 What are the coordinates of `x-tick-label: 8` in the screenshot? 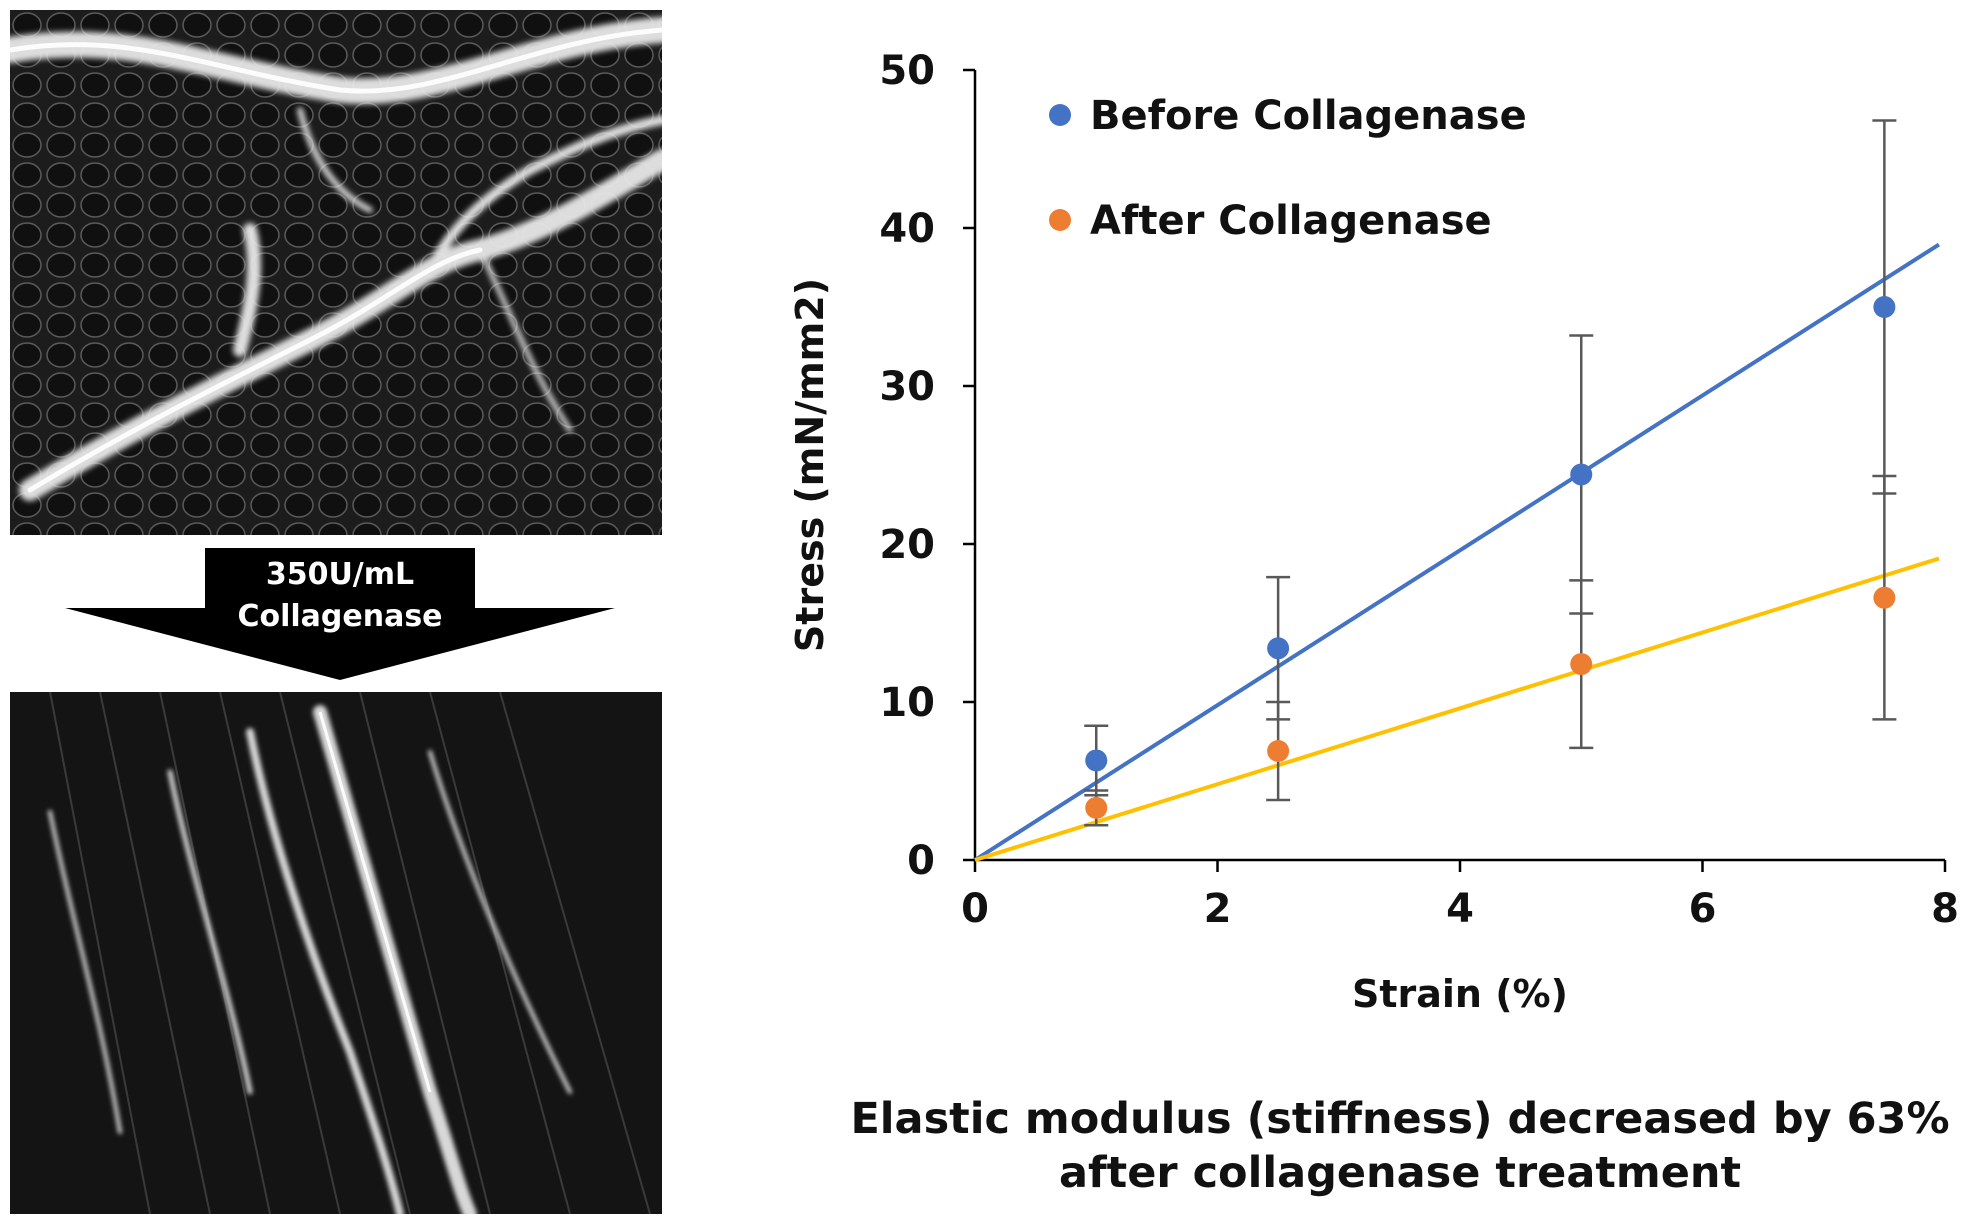 It's located at (1945, 909).